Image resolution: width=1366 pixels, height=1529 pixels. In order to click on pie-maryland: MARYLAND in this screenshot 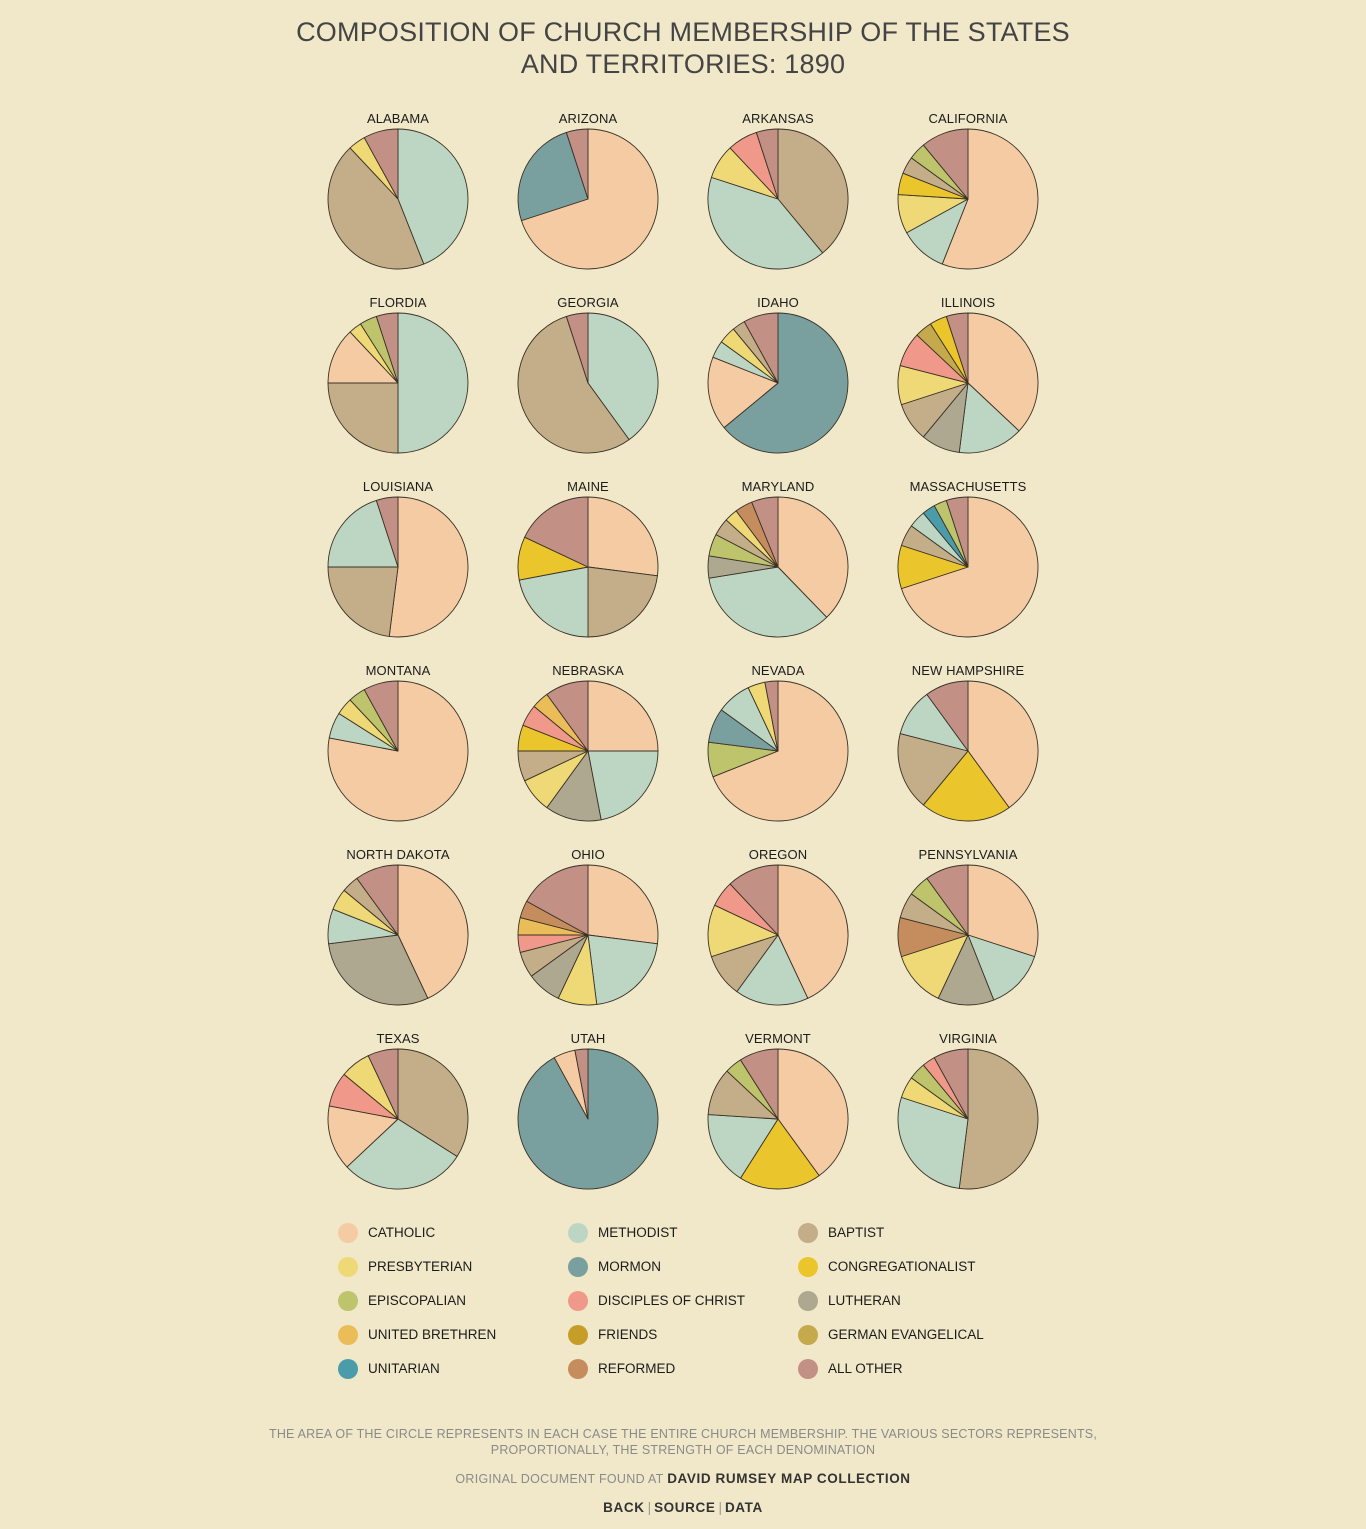, I will do `click(778, 566)`.